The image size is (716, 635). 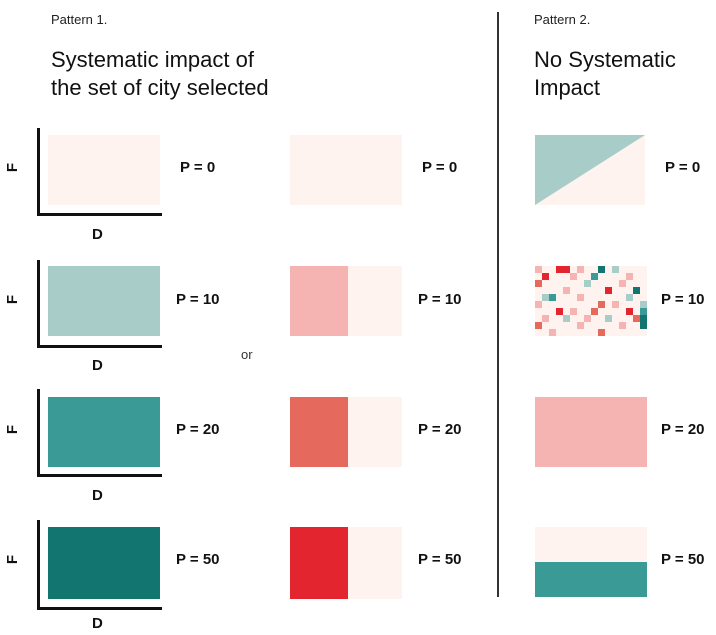 I want to click on p-label-col2-row-1: P = 0, so click(x=440, y=167).